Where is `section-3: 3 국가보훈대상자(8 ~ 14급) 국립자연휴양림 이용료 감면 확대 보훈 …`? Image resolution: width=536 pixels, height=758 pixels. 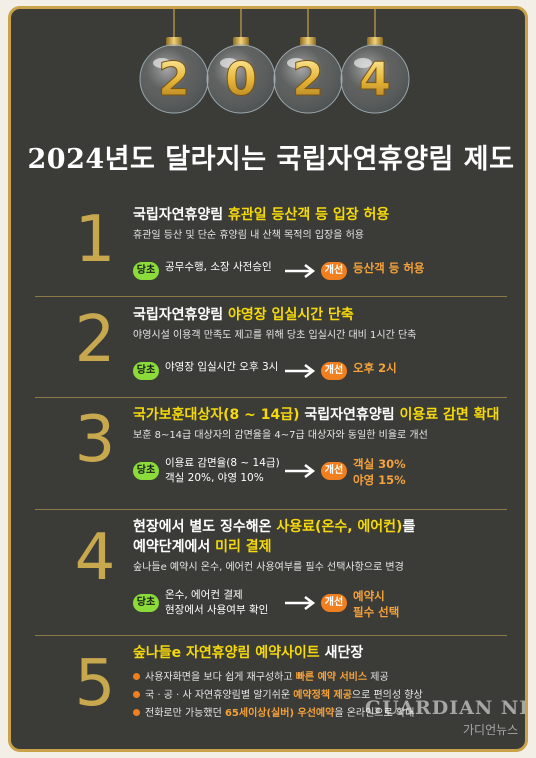 section-3: 3 국가보훈대상자(8 ~ 14급) 국립자연휴양림 이용료 감면 확대 보훈 … is located at coordinates (285, 455).